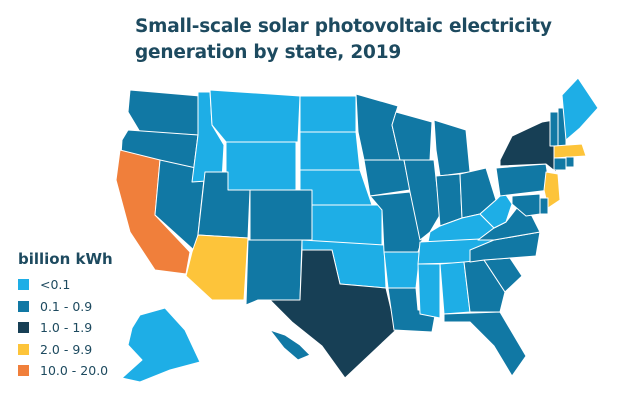 This screenshot has width=625, height=409. What do you see at coordinates (523, 180) in the screenshot?
I see `state-pa` at bounding box center [523, 180].